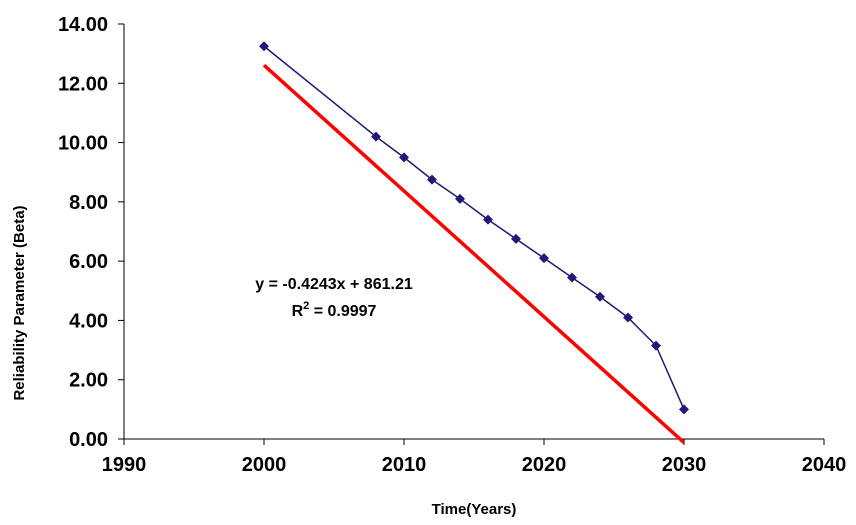 The width and height of the screenshot is (856, 525). I want to click on y-tick-label: 12.00, so click(83, 84).